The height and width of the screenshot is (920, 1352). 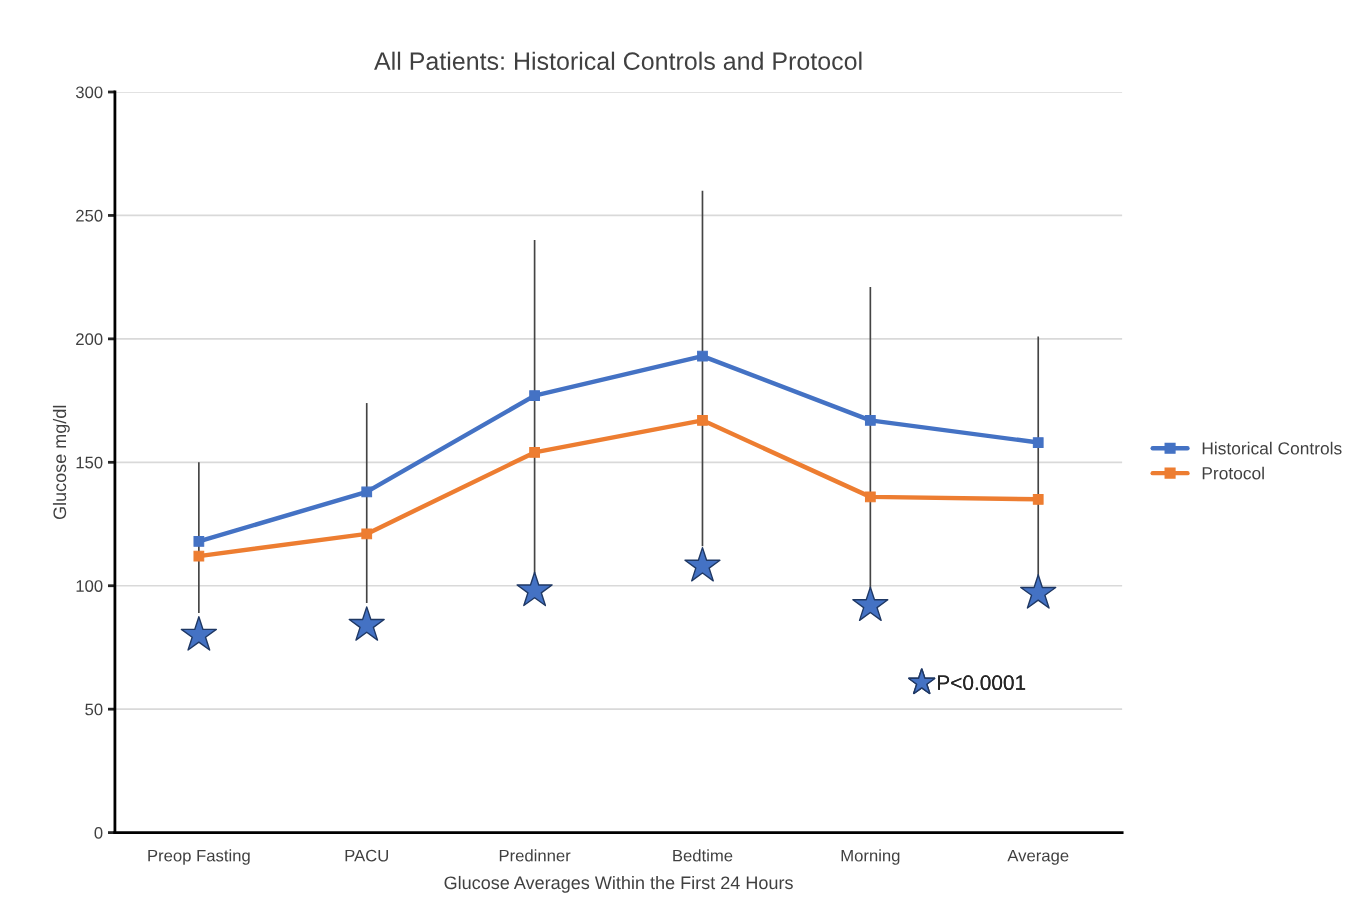 What do you see at coordinates (98, 833) in the screenshot?
I see `y-tick-label: 0` at bounding box center [98, 833].